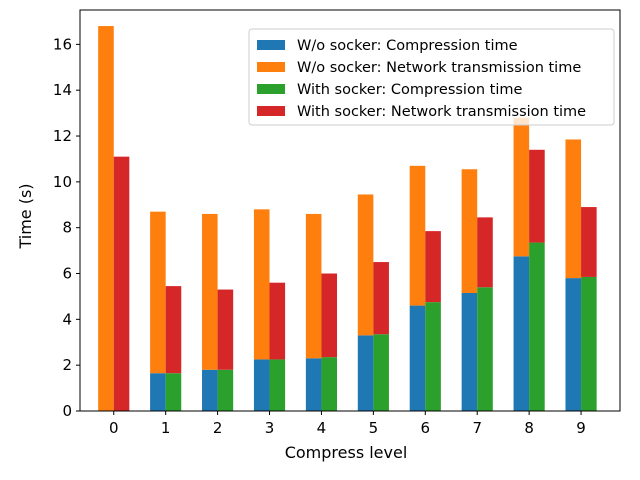 The image size is (640, 480). Describe the element at coordinates (62, 90) in the screenshot. I see `y-tick-label: 14` at that location.